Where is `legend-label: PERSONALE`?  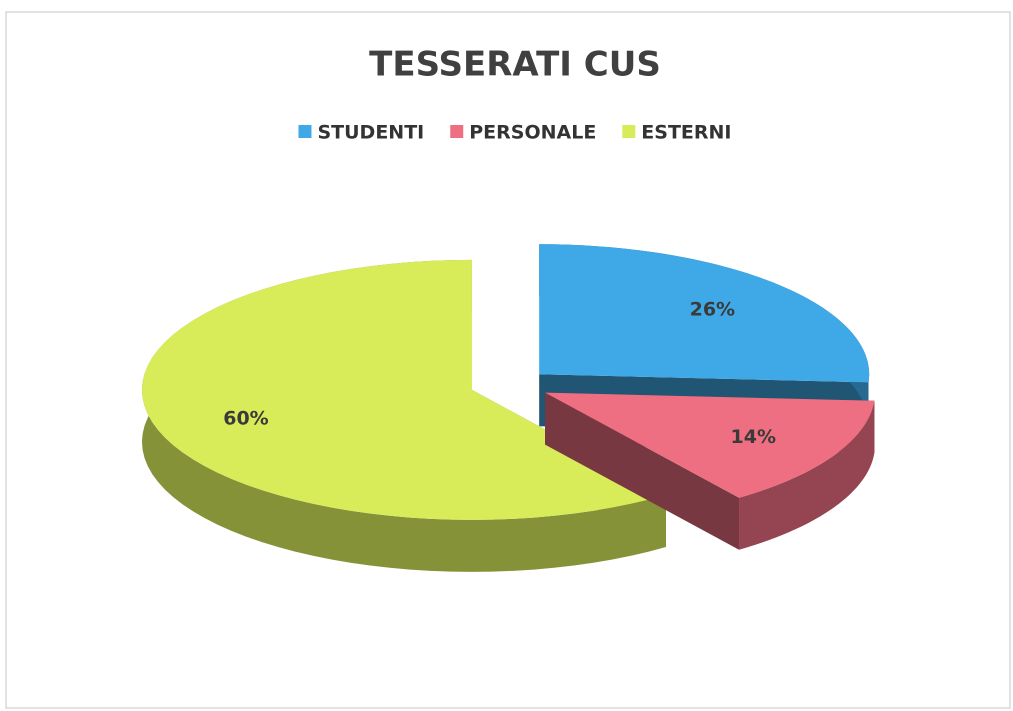
legend-label: PERSONALE is located at coordinates (532, 133).